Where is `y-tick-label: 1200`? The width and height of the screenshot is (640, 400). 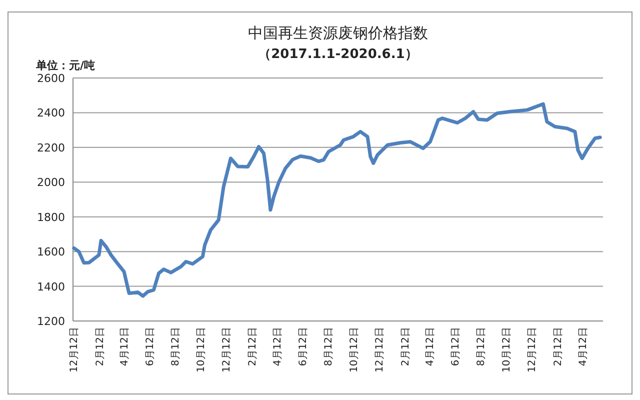 y-tick-label: 1200 is located at coordinates (51, 321).